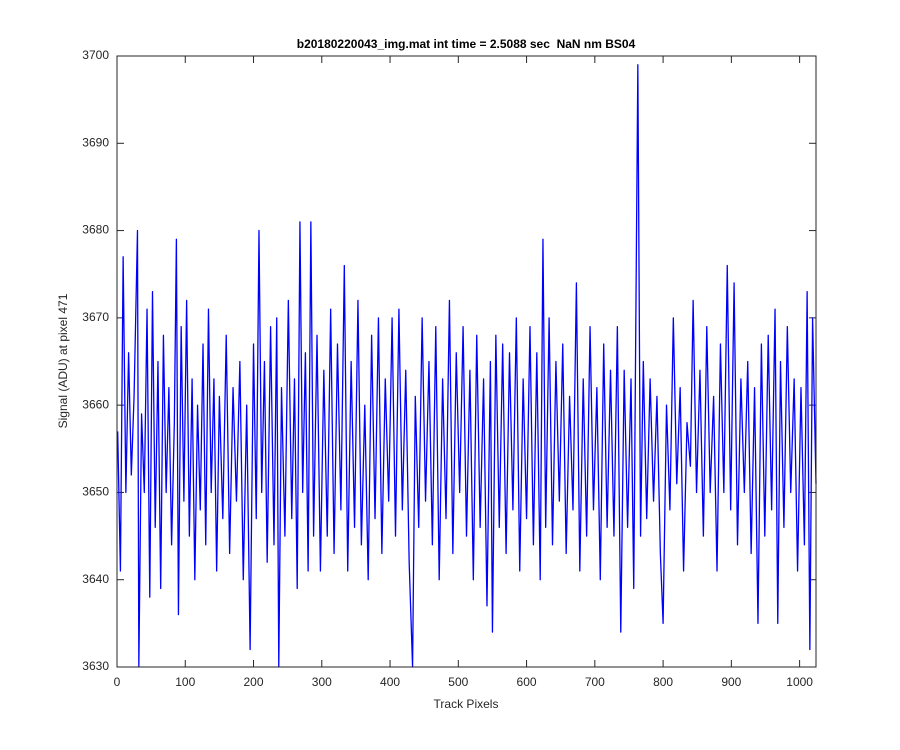 The height and width of the screenshot is (750, 900). I want to click on x-tick-label: 0, so click(117, 682).